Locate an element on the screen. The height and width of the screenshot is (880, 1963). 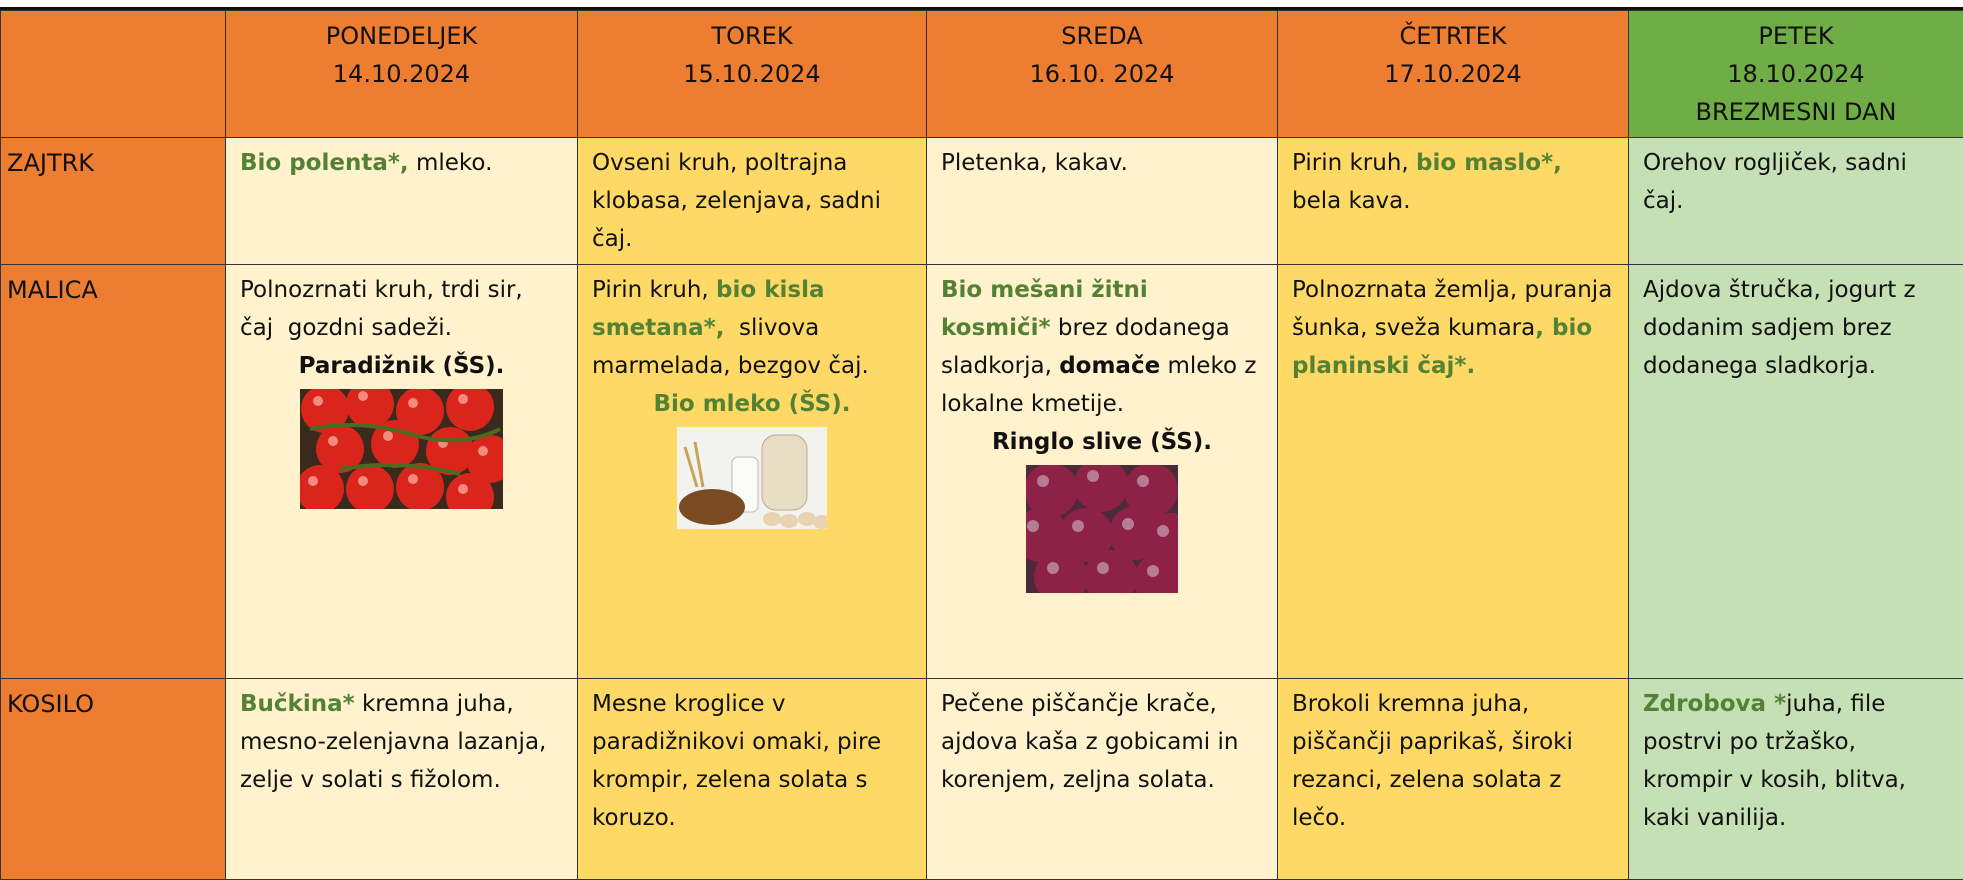
bio-item: bio maslo*, is located at coordinates (1489, 163).